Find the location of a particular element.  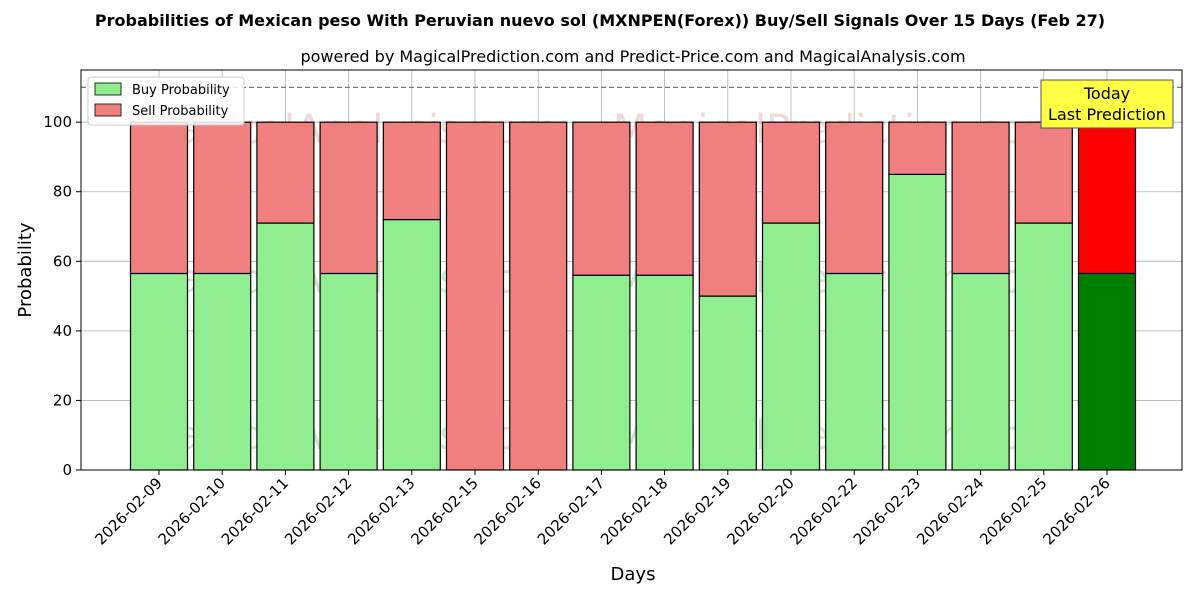

today-box is located at coordinates (1107, 104).